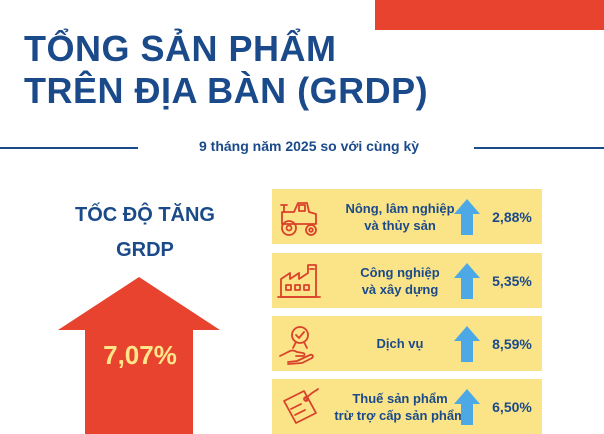 The image size is (604, 434). I want to click on title-line-2: TRÊN ĐỊA BÀN (GRDP), so click(226, 90).